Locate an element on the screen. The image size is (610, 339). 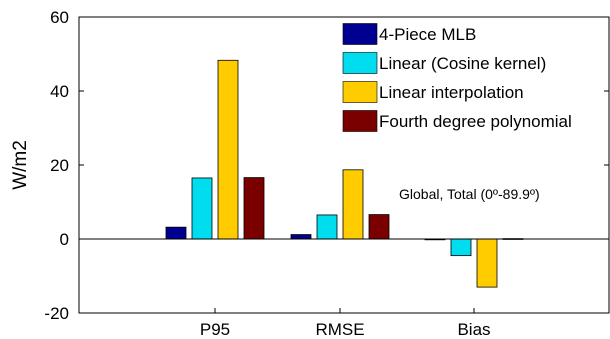
y-axis-label: W/m2 is located at coordinates (20, 165).